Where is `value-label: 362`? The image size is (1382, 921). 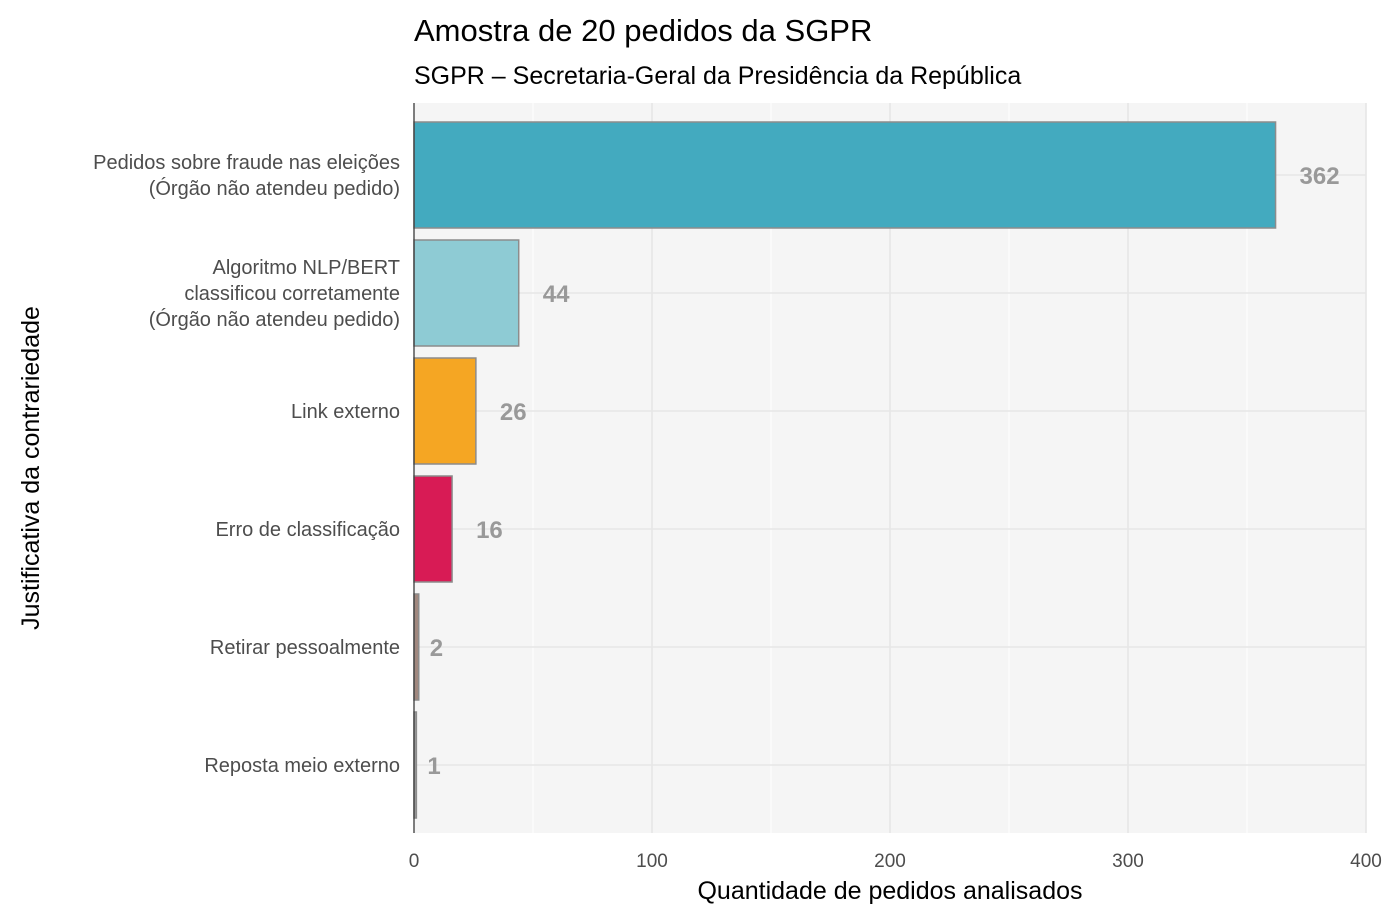
value-label: 362 is located at coordinates (1320, 176).